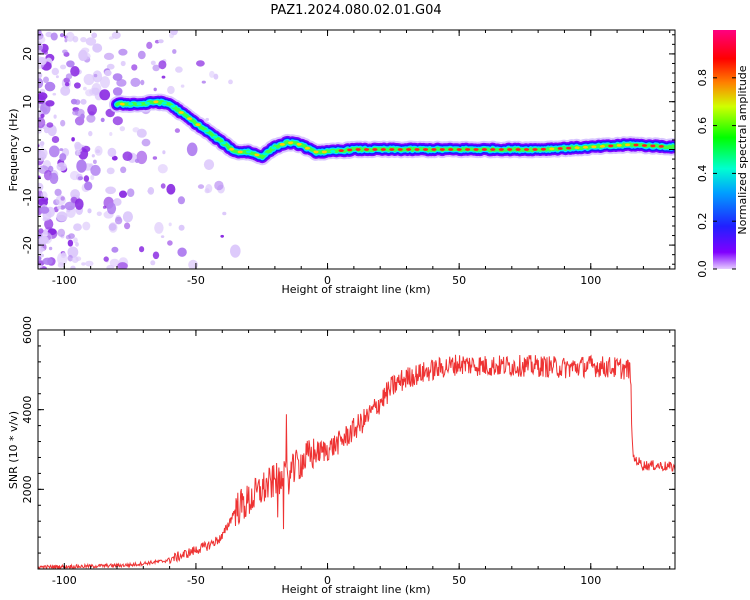 The height and width of the screenshot is (600, 750). What do you see at coordinates (196, 280) in the screenshot?
I see `spectrogram-x-tick-label: -50` at bounding box center [196, 280].